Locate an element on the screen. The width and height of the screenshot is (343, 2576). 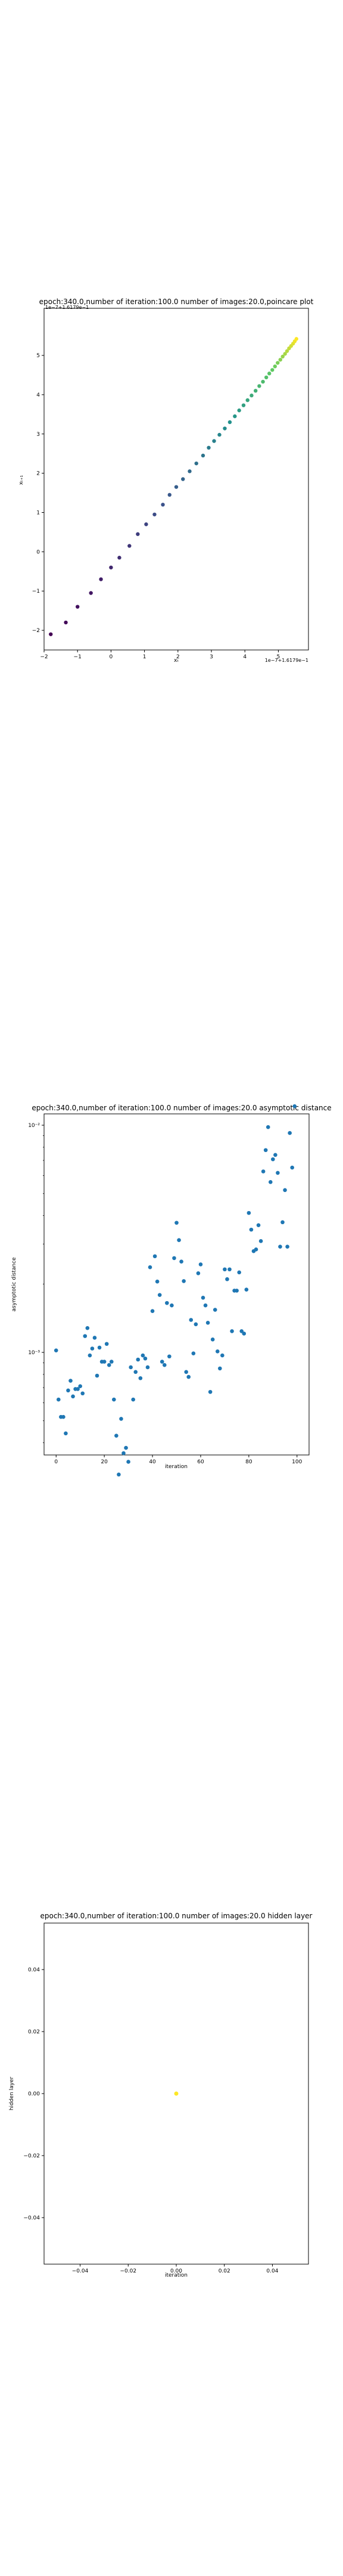
x-tick-label: −0.04 is located at coordinates (81, 2271).